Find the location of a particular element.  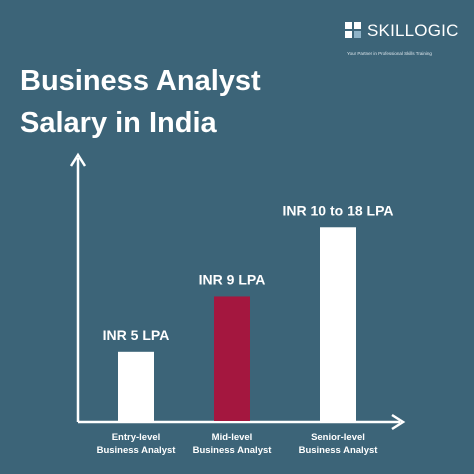

category-label-0: Entry-level Business Analyst is located at coordinates (137, 444).